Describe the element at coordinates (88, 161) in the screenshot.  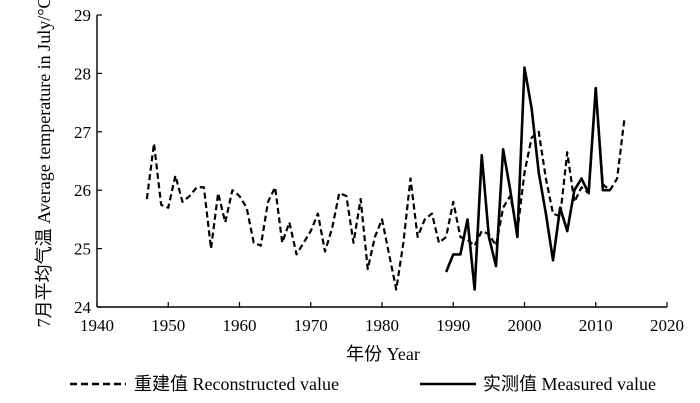
I see `y-ticks: 24 25 26 27 28 29` at that location.